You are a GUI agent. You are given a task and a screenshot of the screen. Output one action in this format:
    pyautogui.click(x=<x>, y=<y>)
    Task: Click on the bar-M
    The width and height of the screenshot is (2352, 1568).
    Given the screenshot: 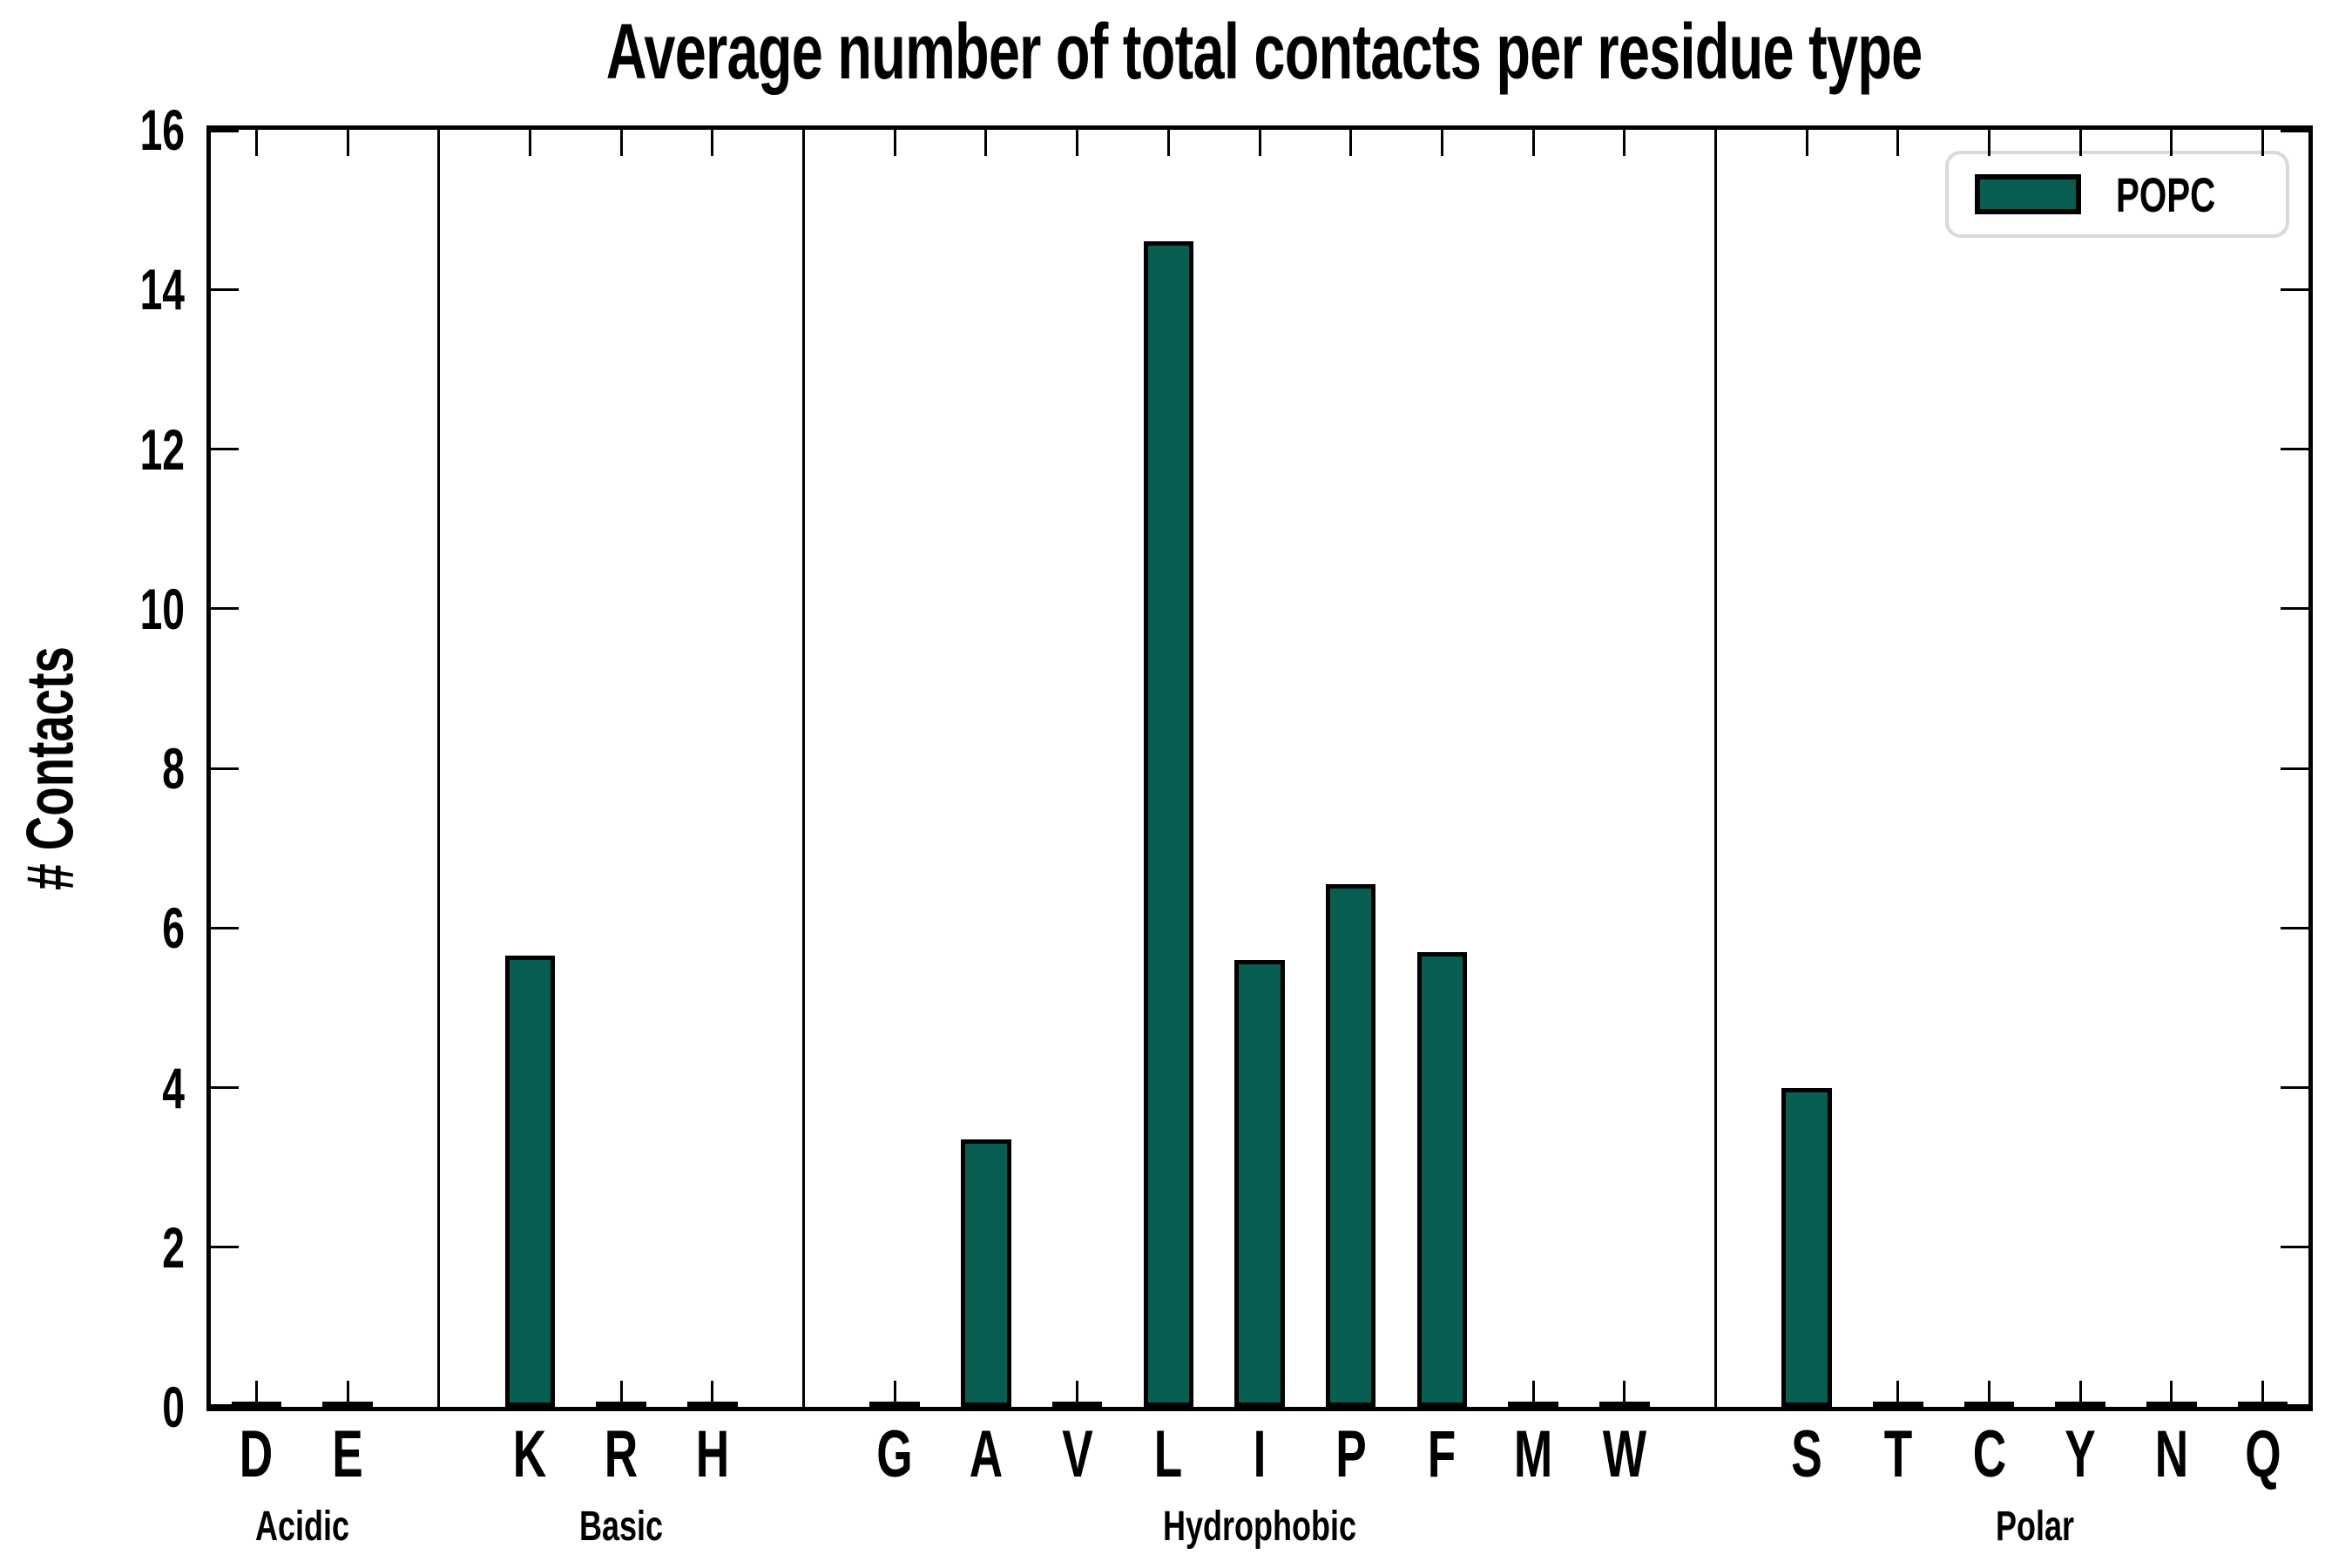 What is the action you would take?
    pyautogui.click(x=1533, y=1404)
    